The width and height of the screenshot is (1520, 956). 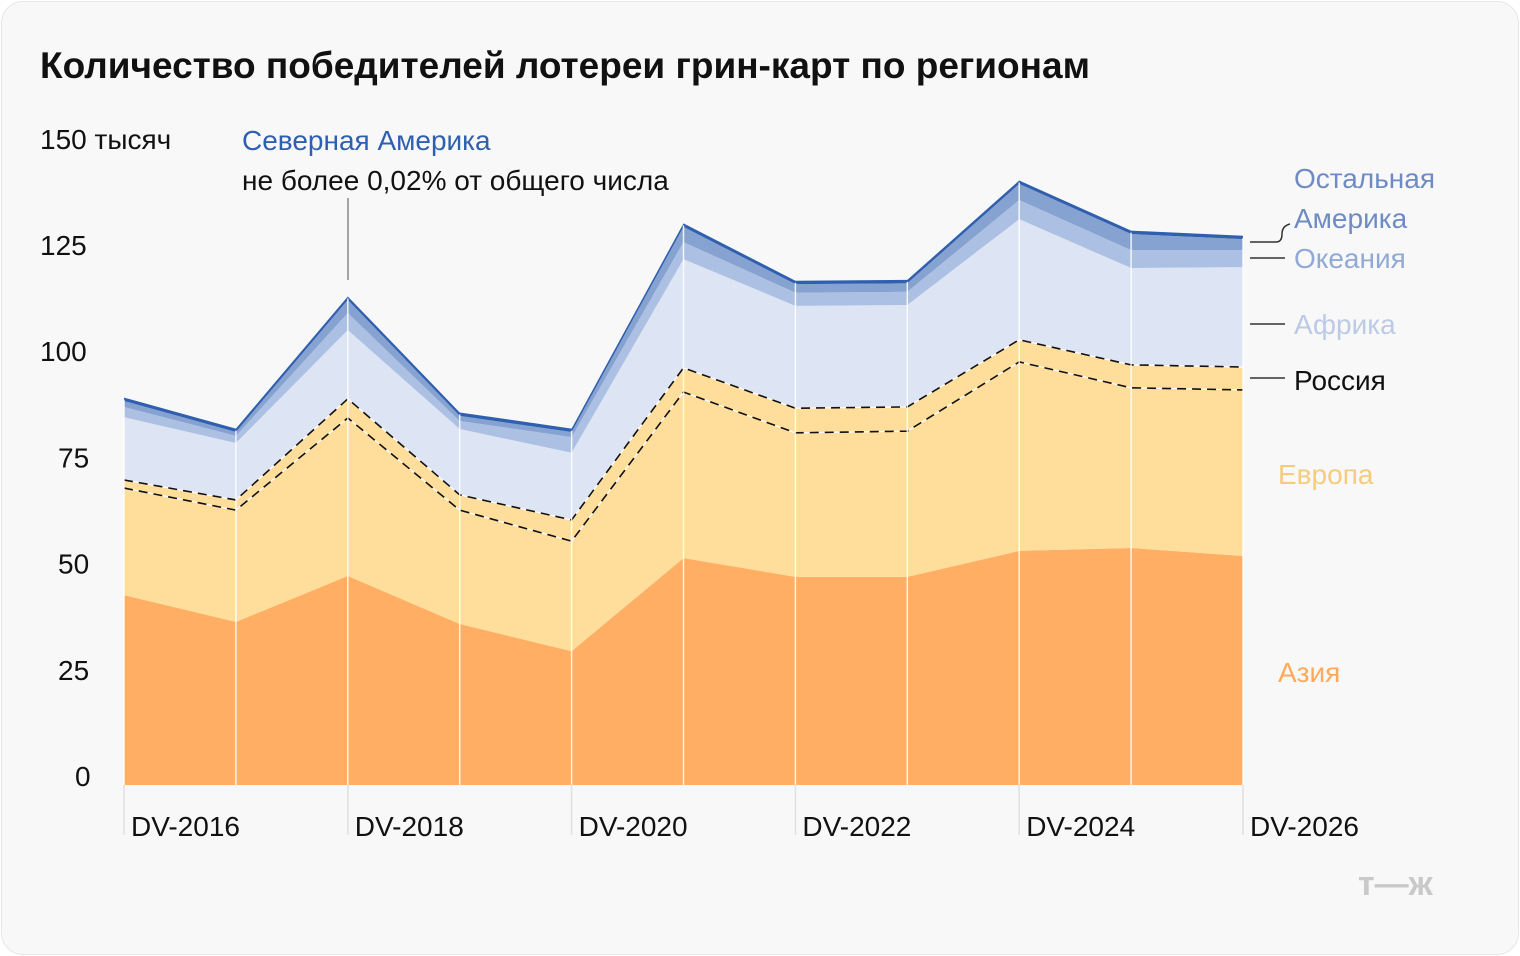 What do you see at coordinates (1326, 474) in the screenshot?
I see `label-europe: Европа` at bounding box center [1326, 474].